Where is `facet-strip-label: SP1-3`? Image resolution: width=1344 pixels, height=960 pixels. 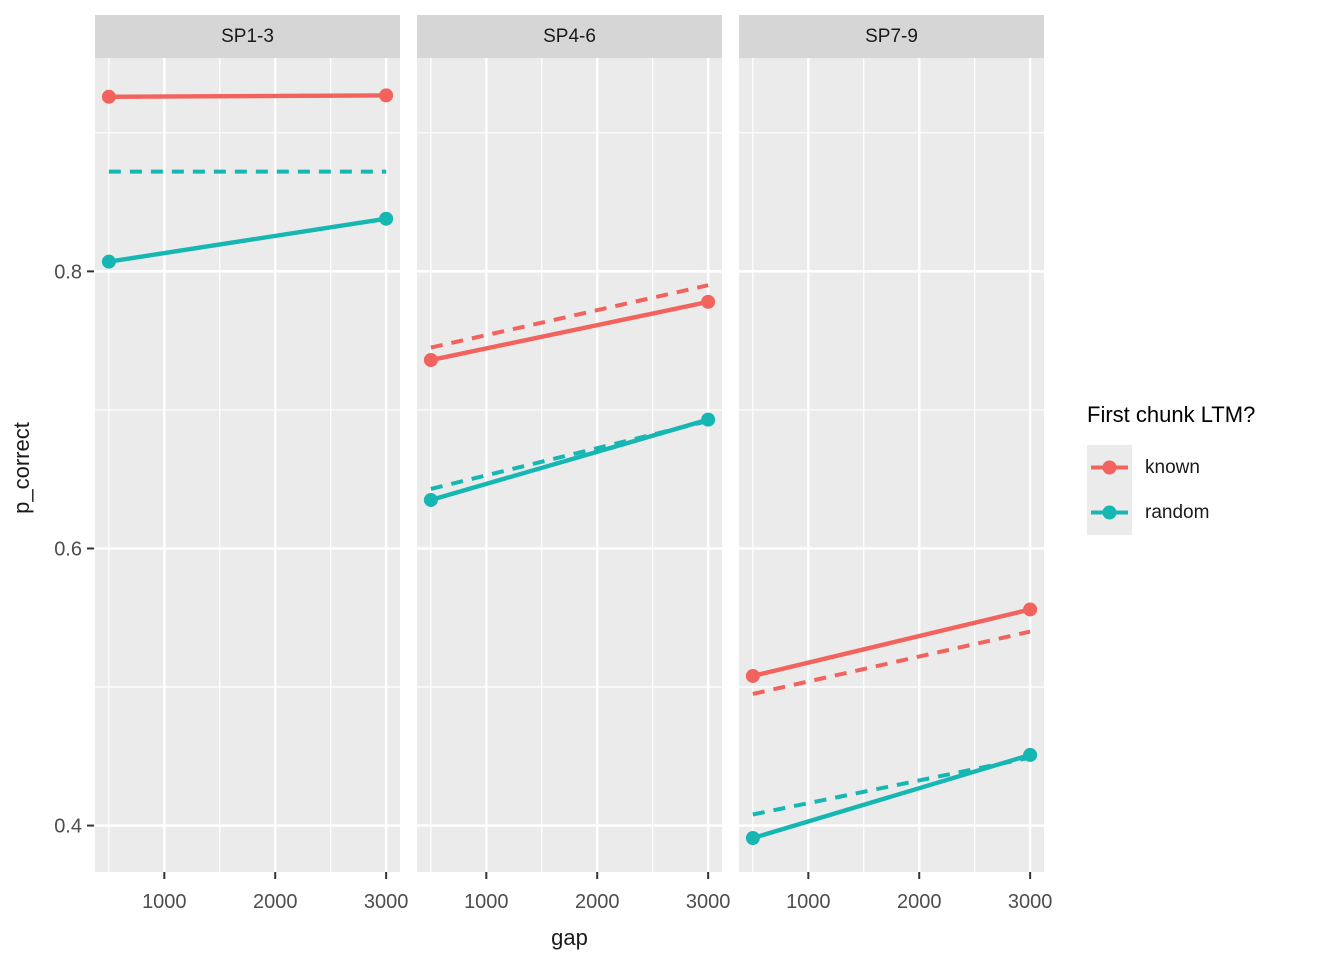
facet-strip-label: SP1-3 is located at coordinates (247, 36).